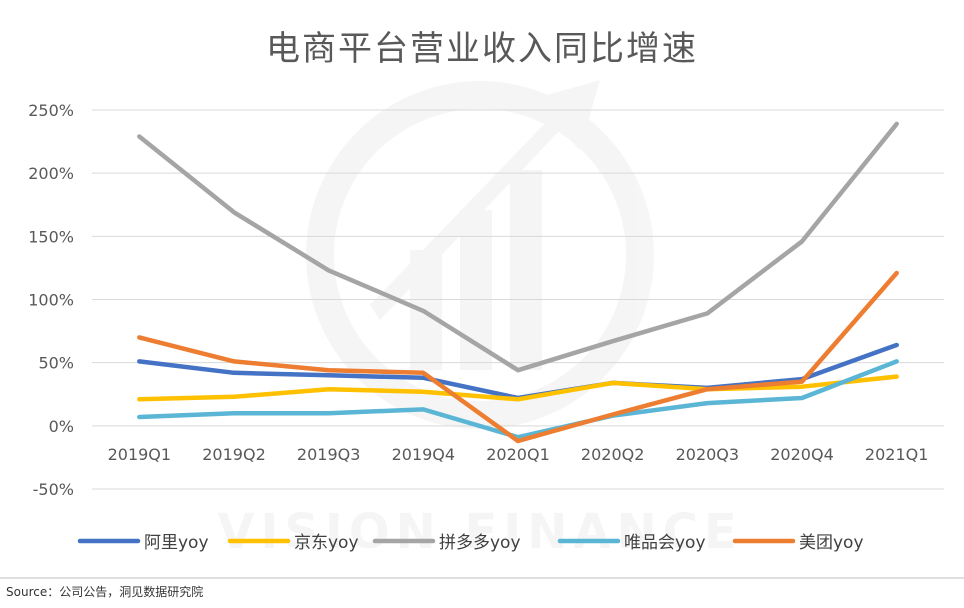 The height and width of the screenshot is (608, 964). I want to click on legend-item: 唯品会yoy, so click(631, 543).